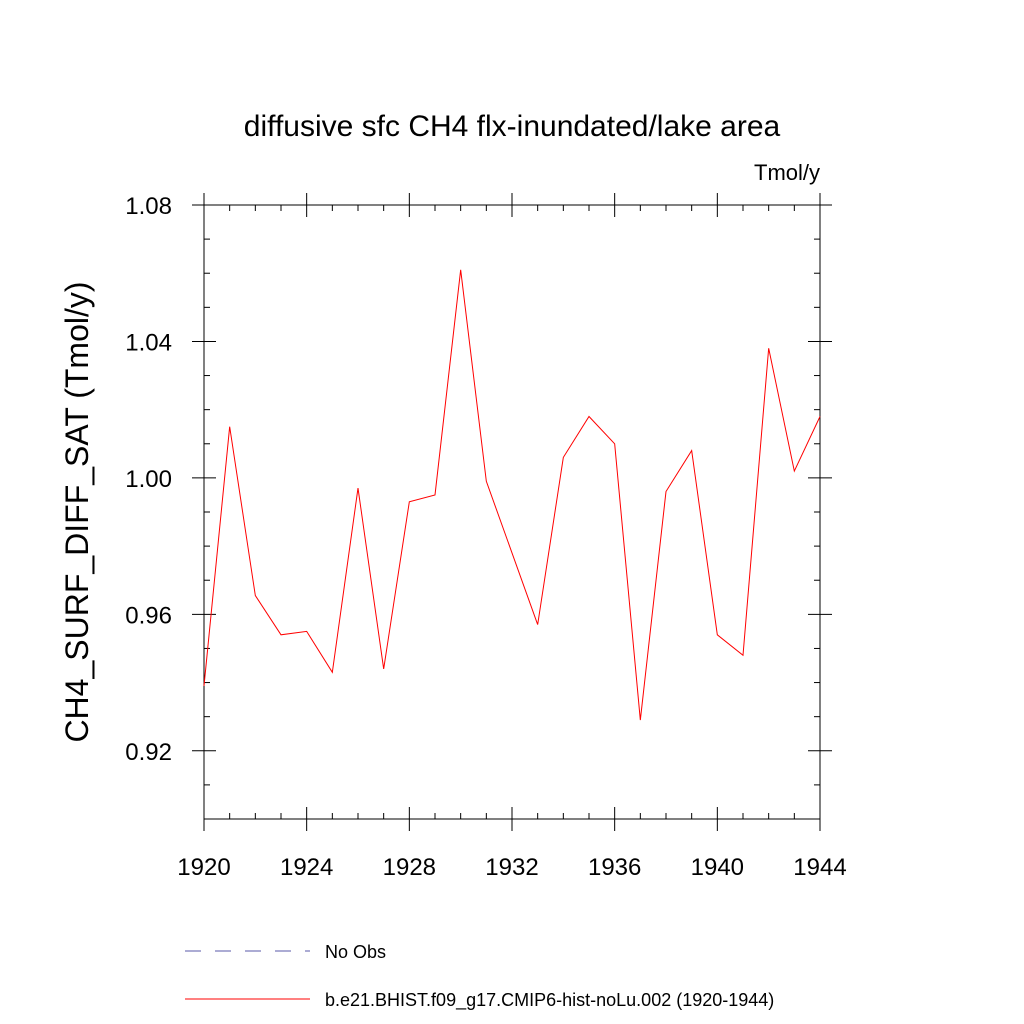 This screenshot has height=1024, width=1024. I want to click on units-label: Tmol/y, so click(787, 172).